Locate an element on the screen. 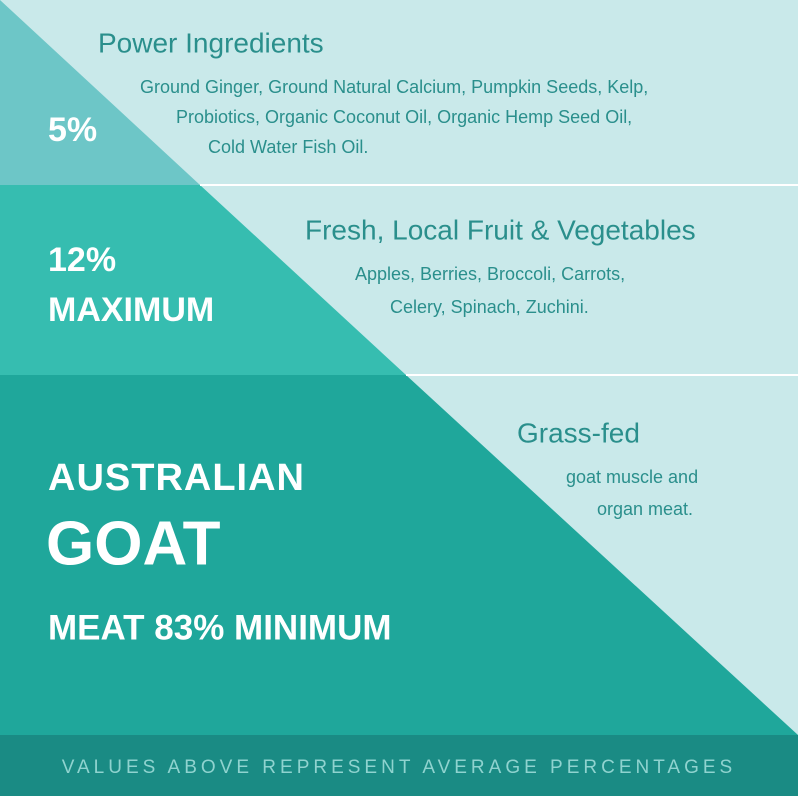 Image resolution: width=798 pixels, height=796 pixels. tier-band-top is located at coordinates (100, 92).